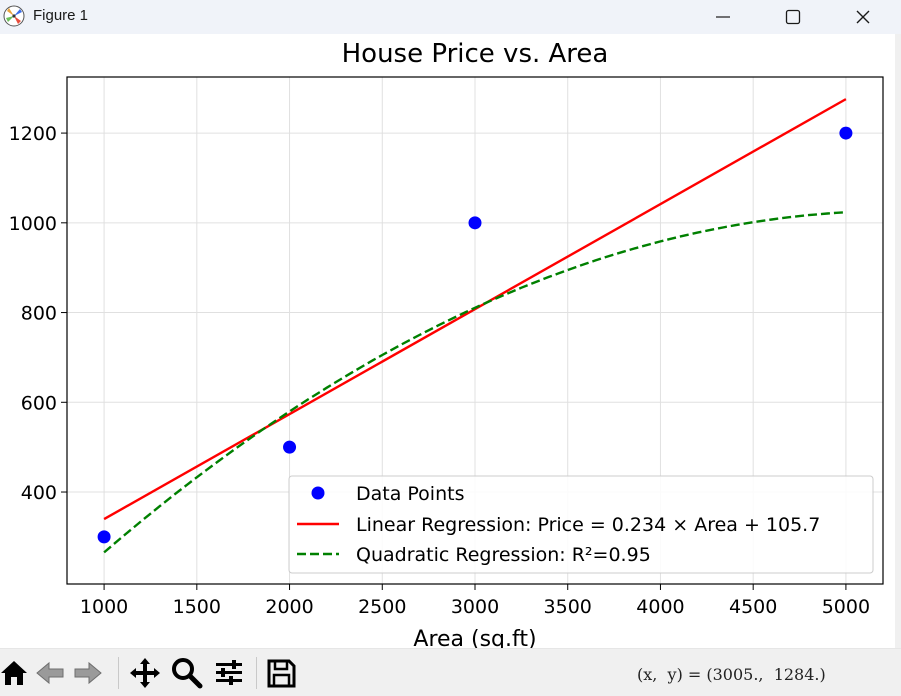 The image size is (901, 696). Describe the element at coordinates (568, 607) in the screenshot. I see `x-tick-label: 3500` at that location.